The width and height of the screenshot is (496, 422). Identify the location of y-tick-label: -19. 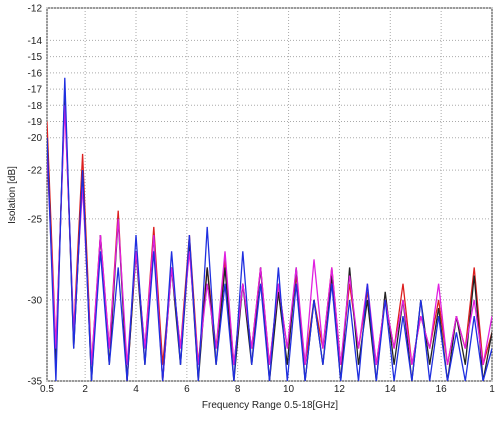
(35, 122).